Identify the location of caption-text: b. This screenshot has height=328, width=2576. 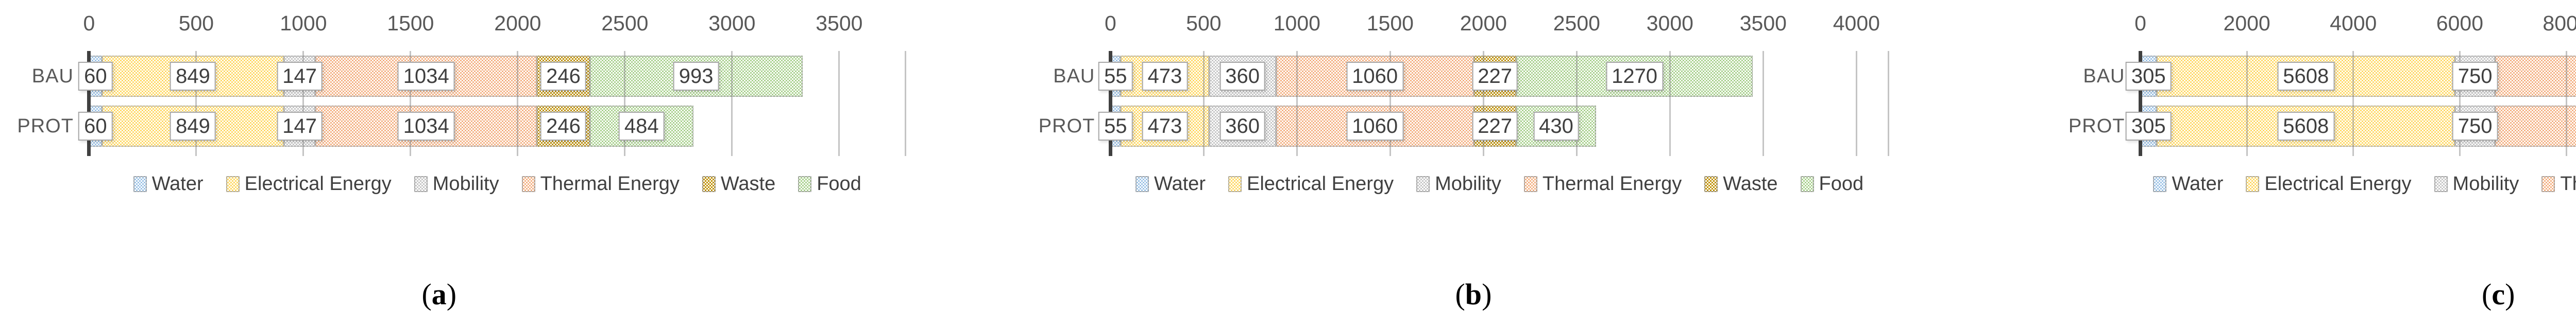
(1473, 294).